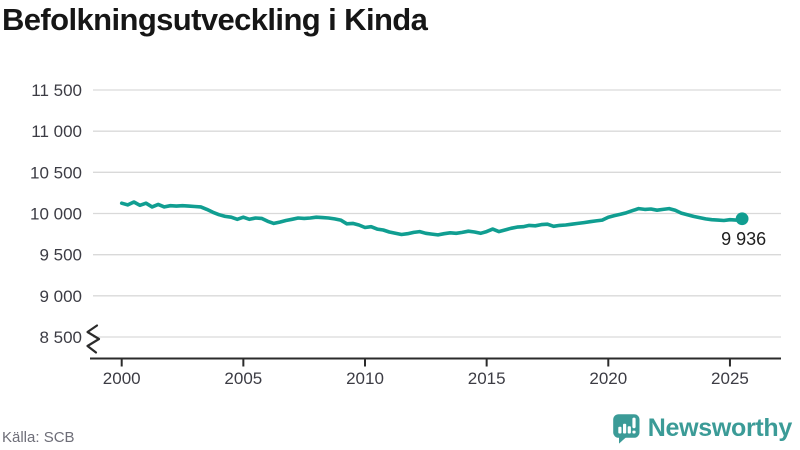 This screenshot has width=800, height=450. What do you see at coordinates (93, 339) in the screenshot?
I see `axis-break-icon` at bounding box center [93, 339].